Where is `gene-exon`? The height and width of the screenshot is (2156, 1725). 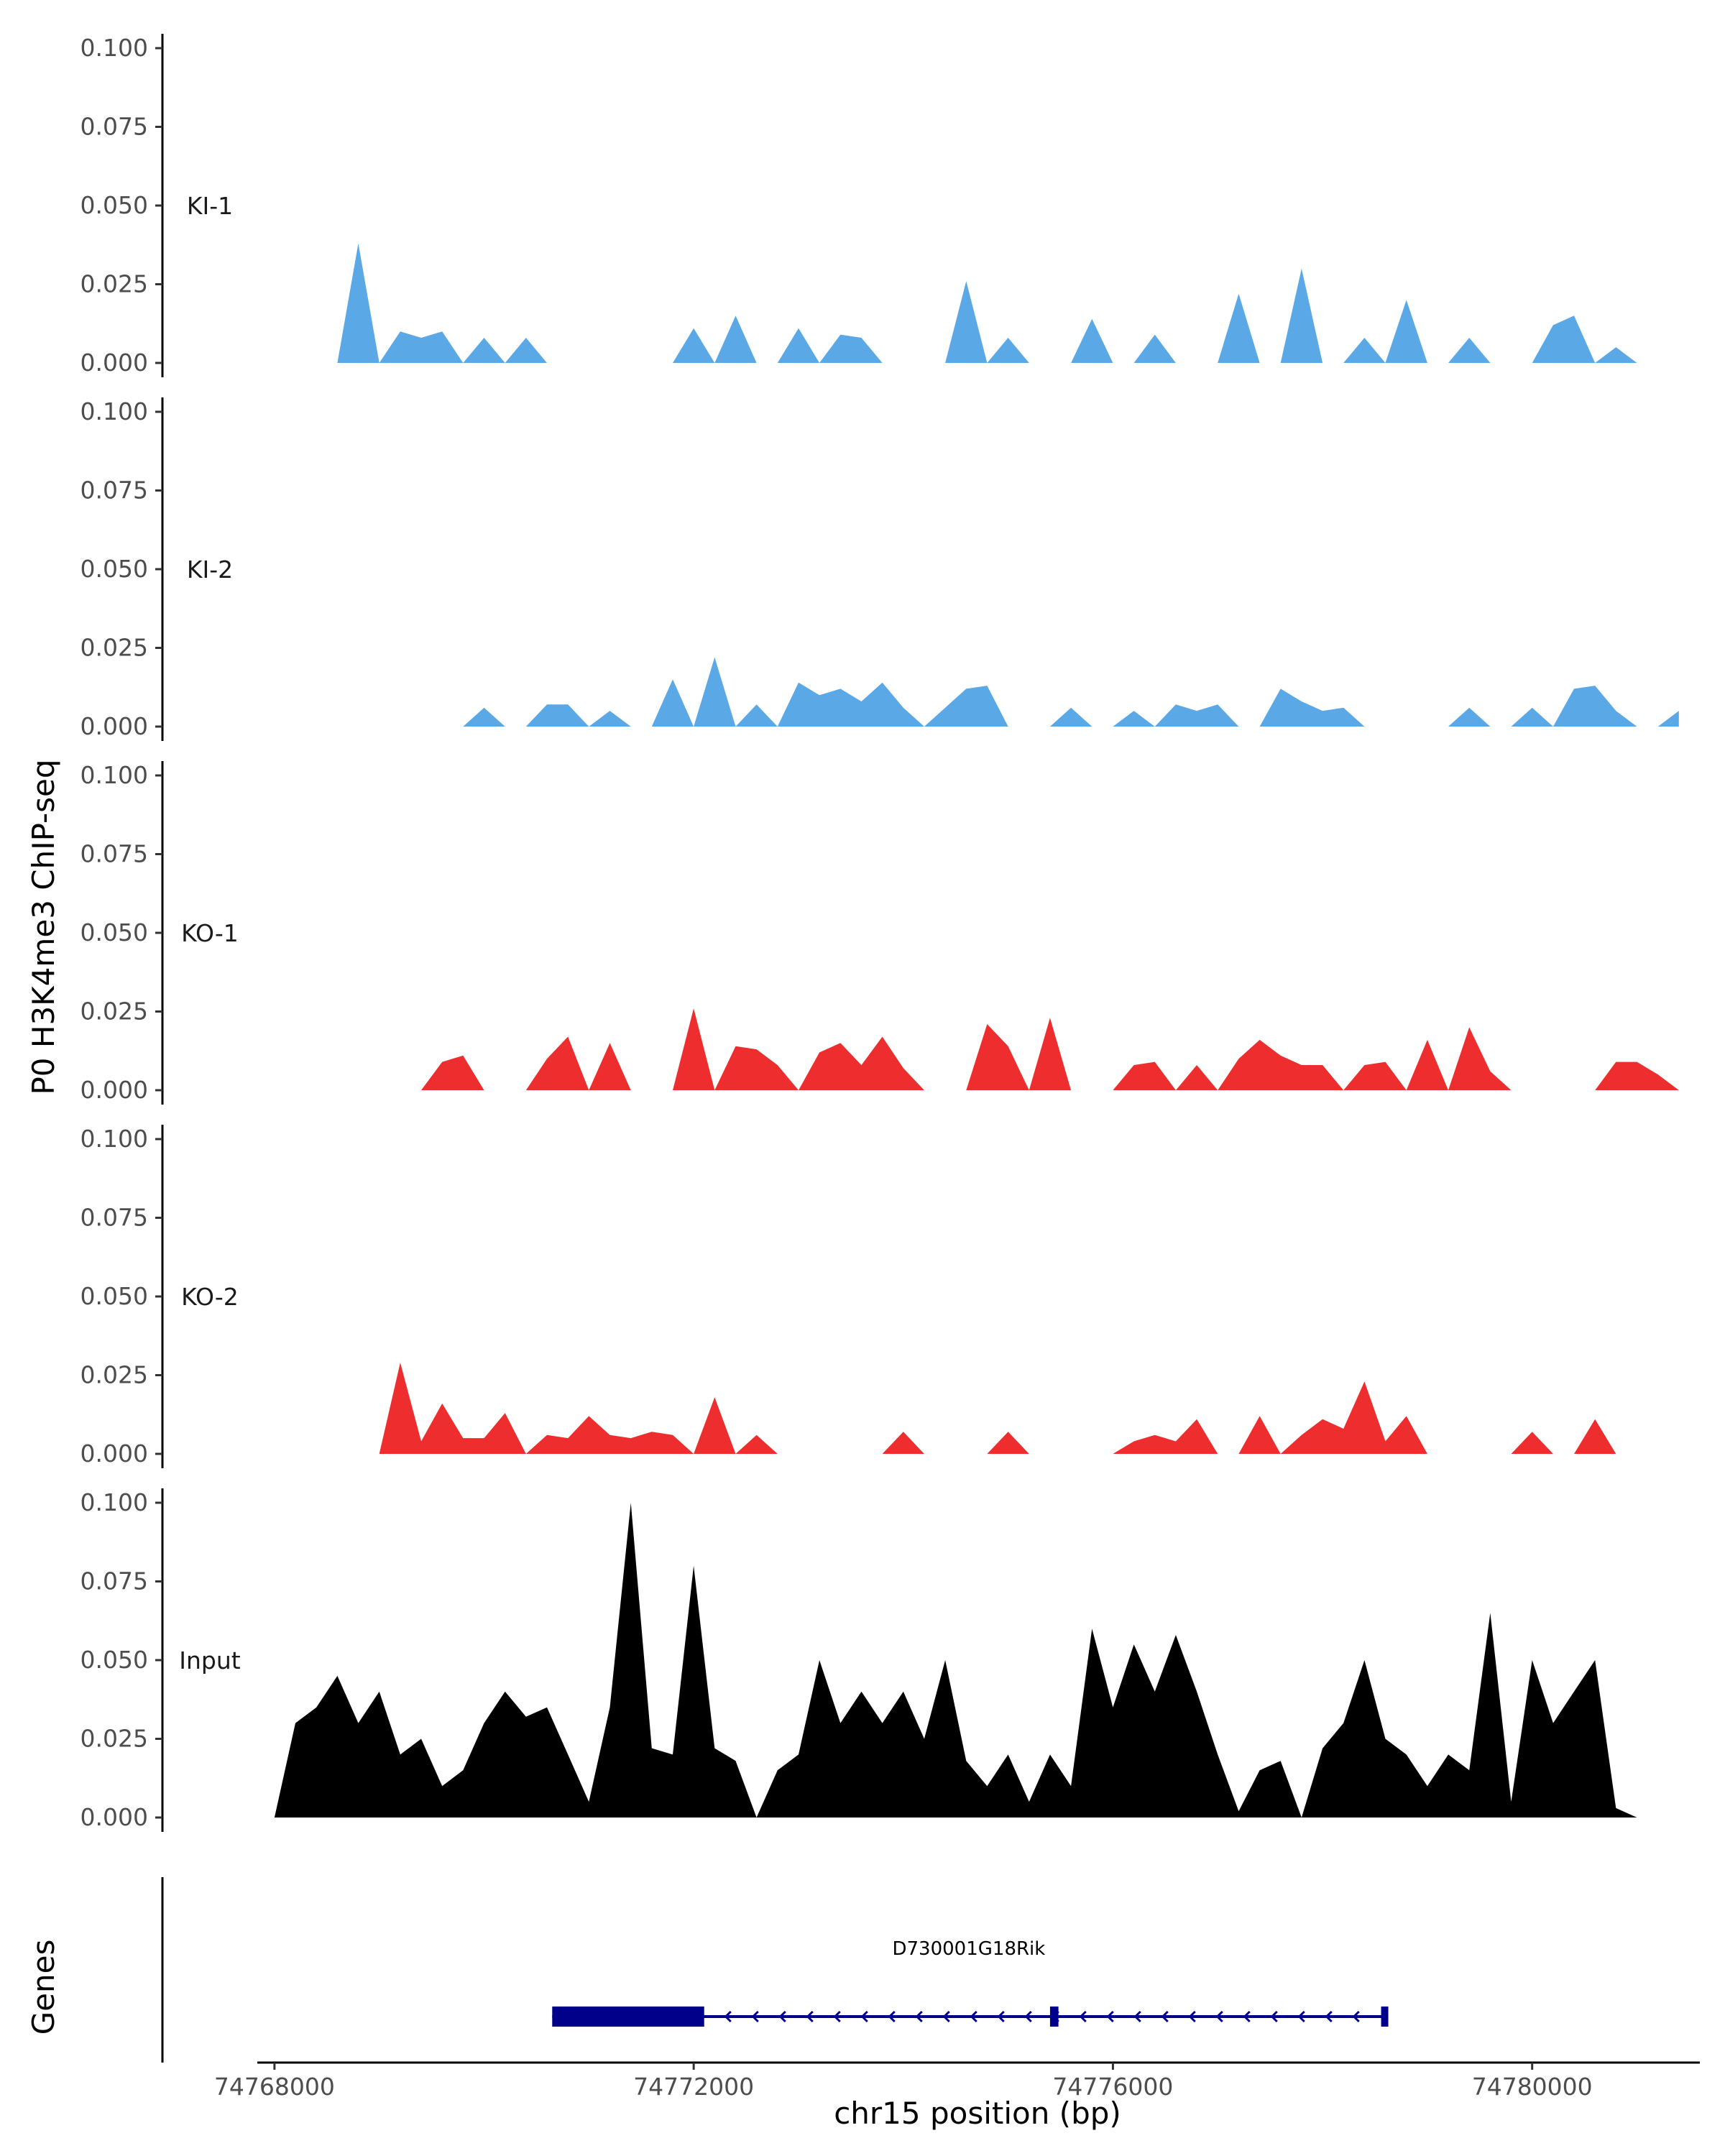
gene-exon is located at coordinates (628, 2017).